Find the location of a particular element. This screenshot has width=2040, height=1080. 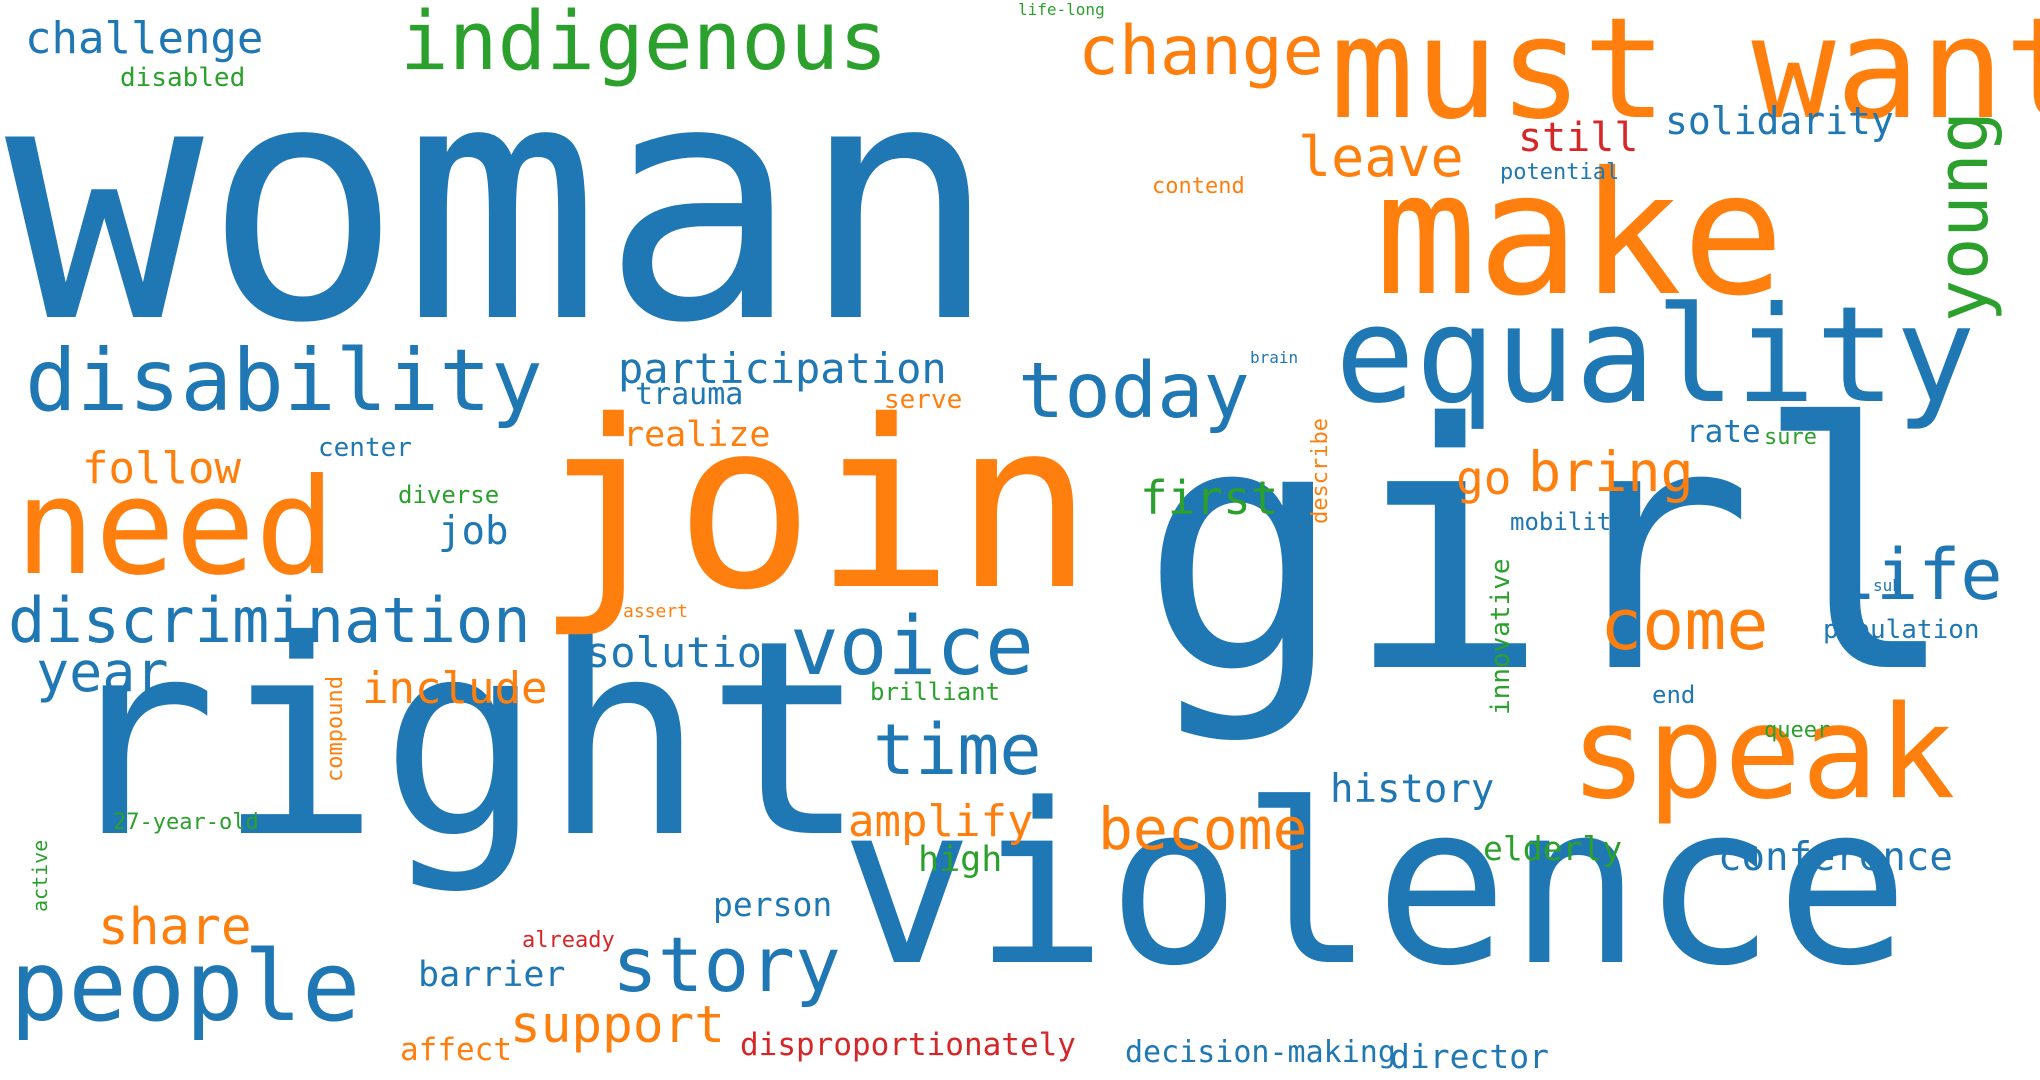

word-today: today is located at coordinates (1134, 391).